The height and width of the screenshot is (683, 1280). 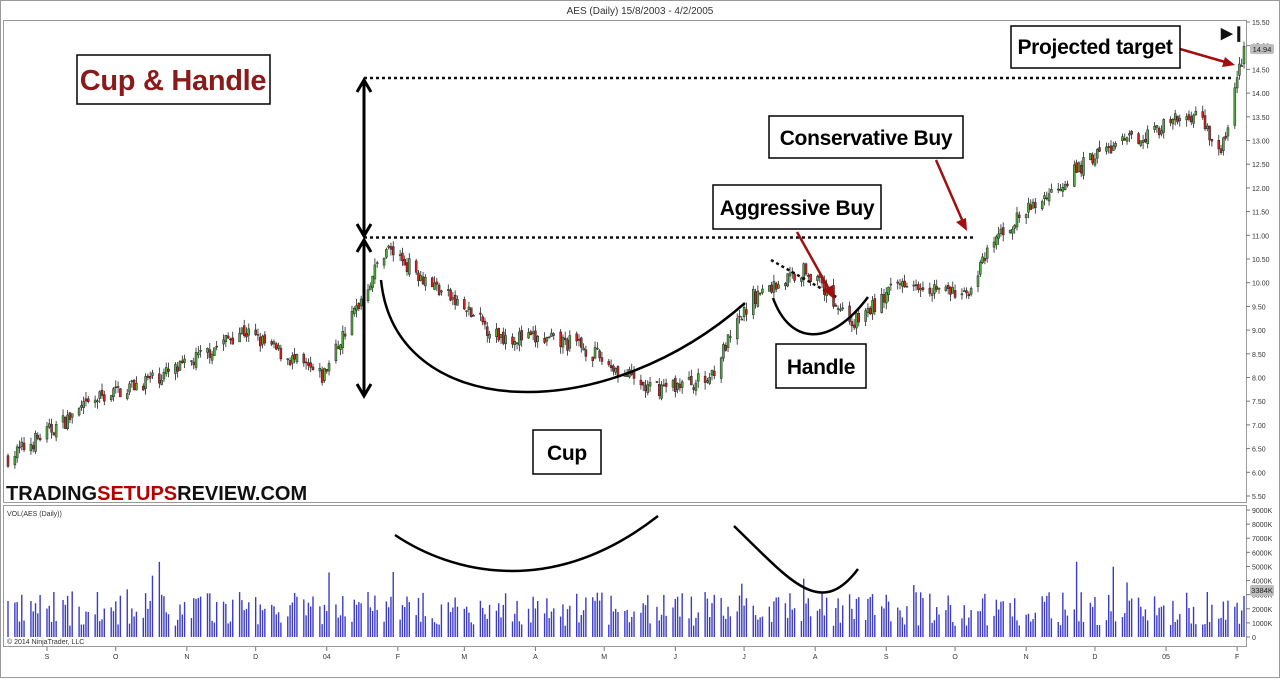 What do you see at coordinates (1259, 331) in the screenshot?
I see `price-tick-label: 9.00` at bounding box center [1259, 331].